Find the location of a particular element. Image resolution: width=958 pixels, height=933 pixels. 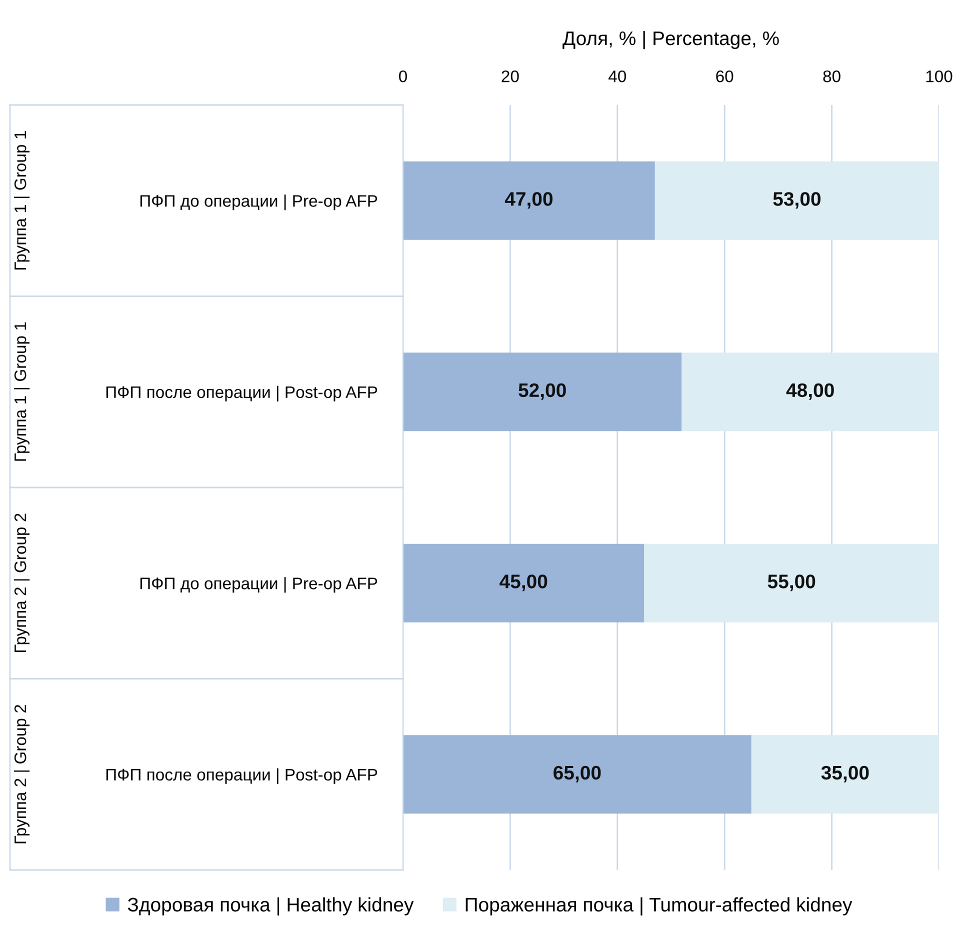

data-label: 48,00 is located at coordinates (810, 391).